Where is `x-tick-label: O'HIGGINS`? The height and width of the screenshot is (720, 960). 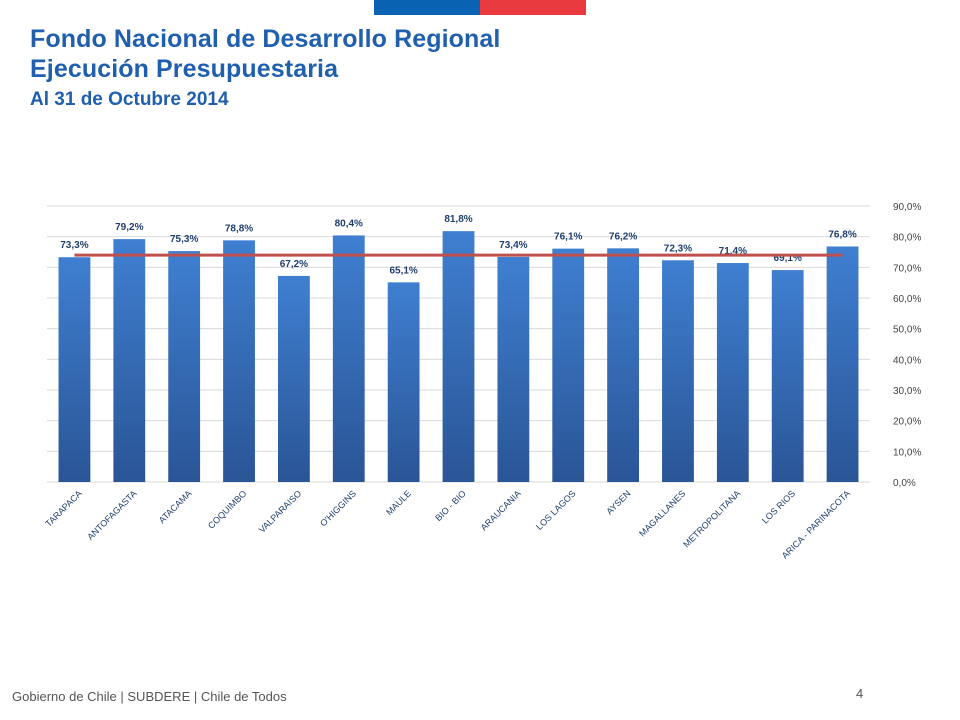
x-tick-label: O'HIGGINS is located at coordinates (338, 508).